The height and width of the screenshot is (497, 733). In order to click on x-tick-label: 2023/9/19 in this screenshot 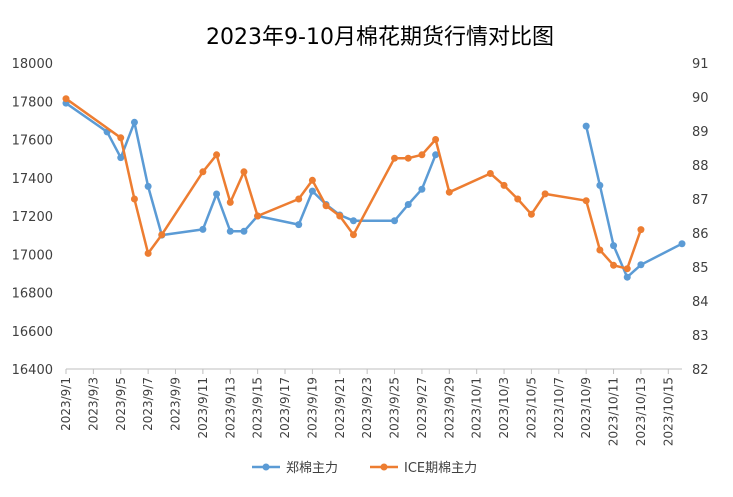, I will do `click(312, 408)`.